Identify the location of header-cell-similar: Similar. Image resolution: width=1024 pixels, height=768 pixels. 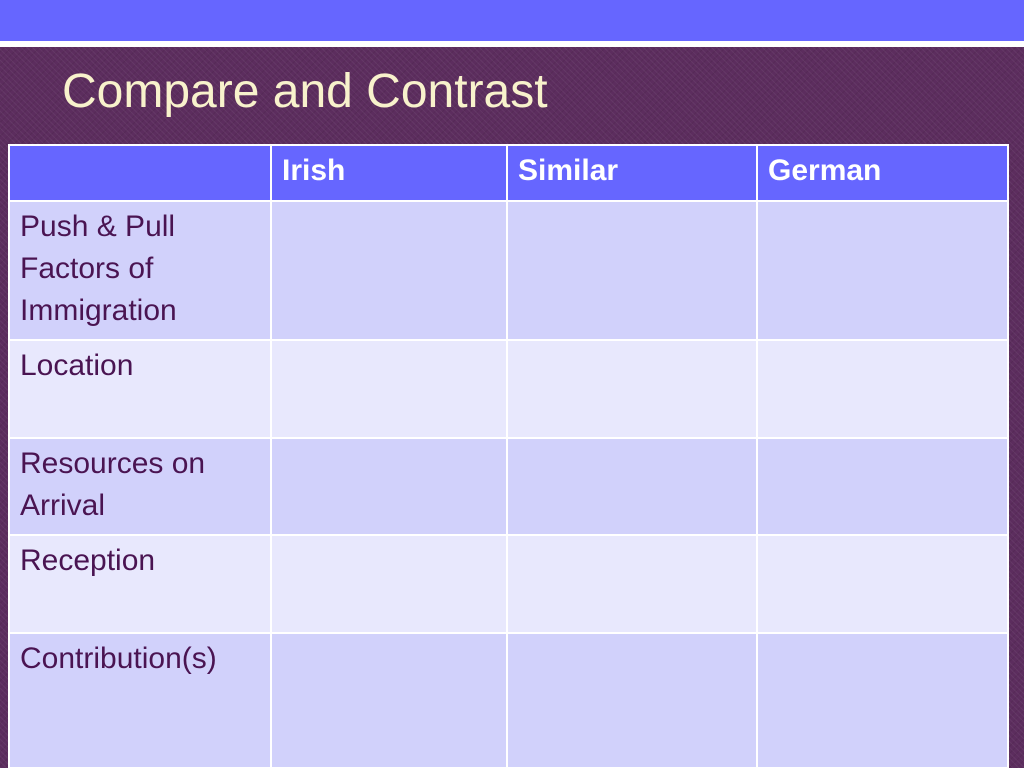
(632, 173).